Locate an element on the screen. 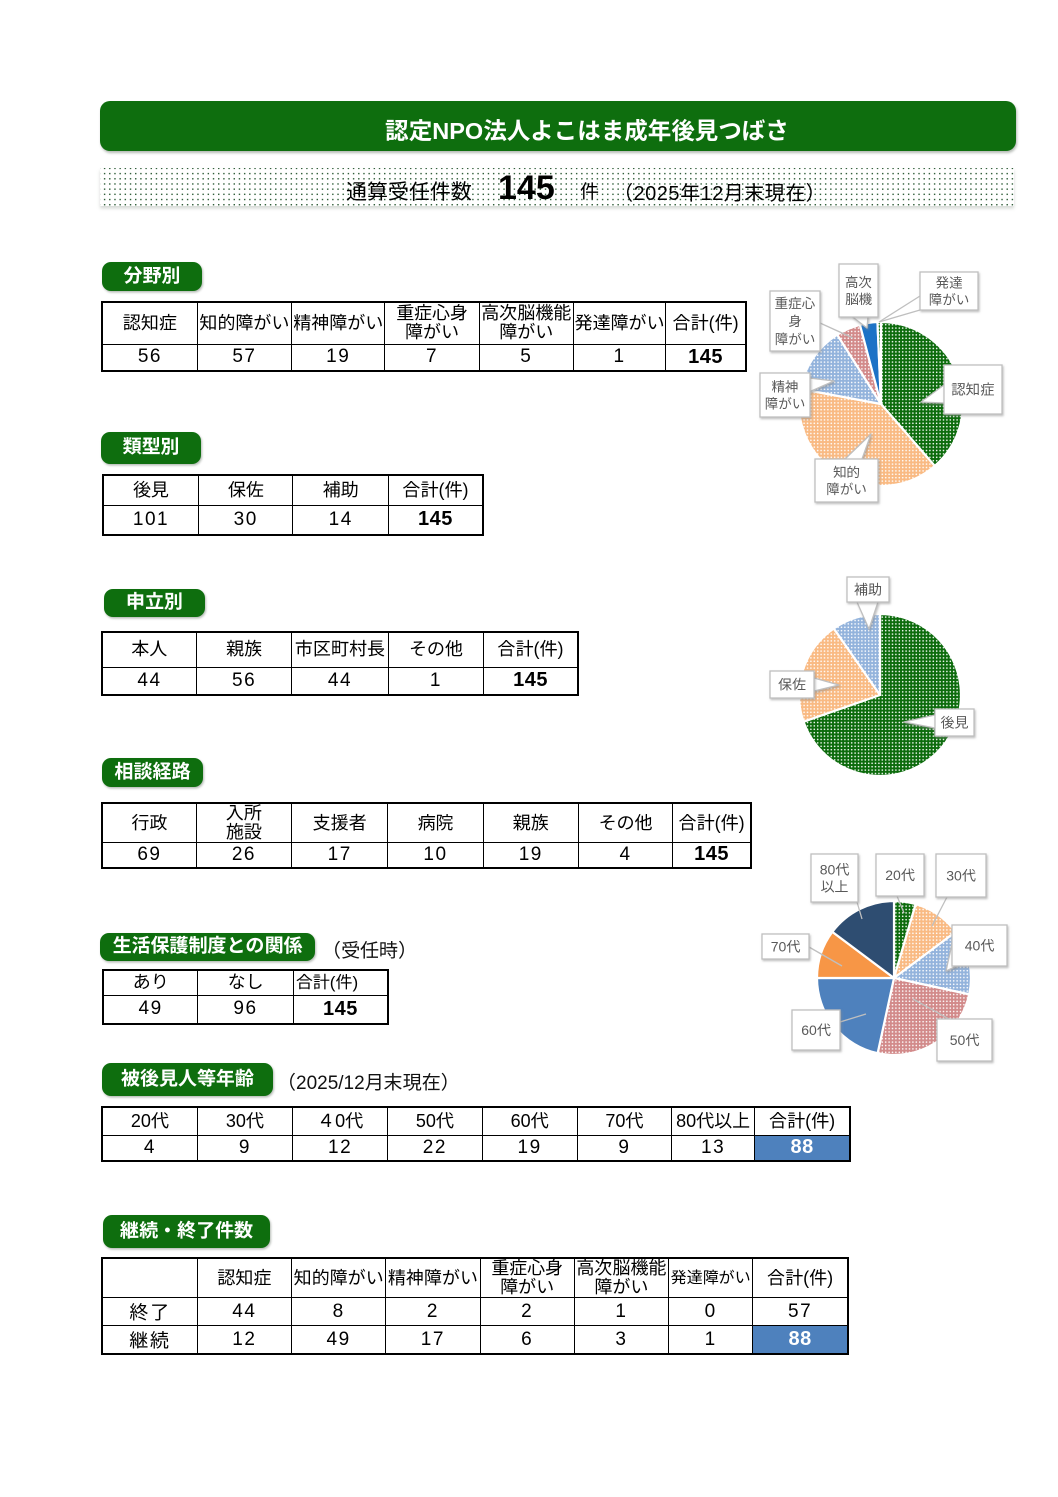 This screenshot has width=1058, height=1497. svg-text: 保佐 is located at coordinates (791, 685).